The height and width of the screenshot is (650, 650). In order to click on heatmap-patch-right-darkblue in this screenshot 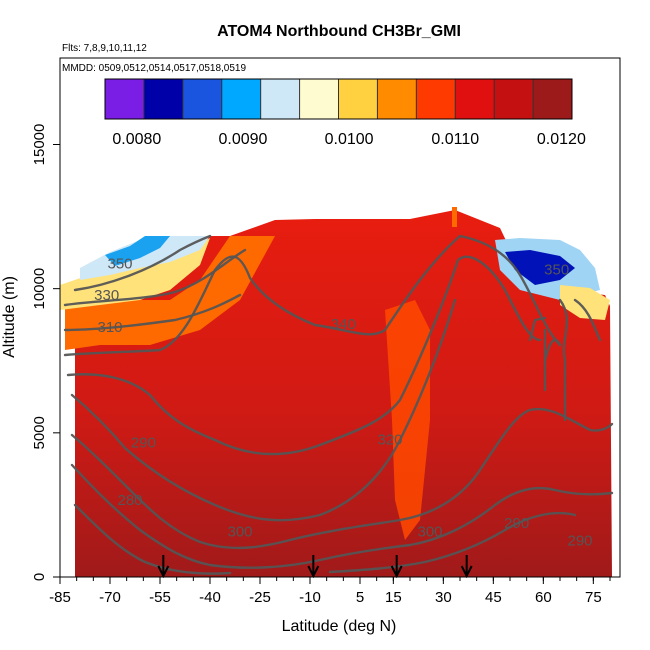, I will do `click(540, 267)`.